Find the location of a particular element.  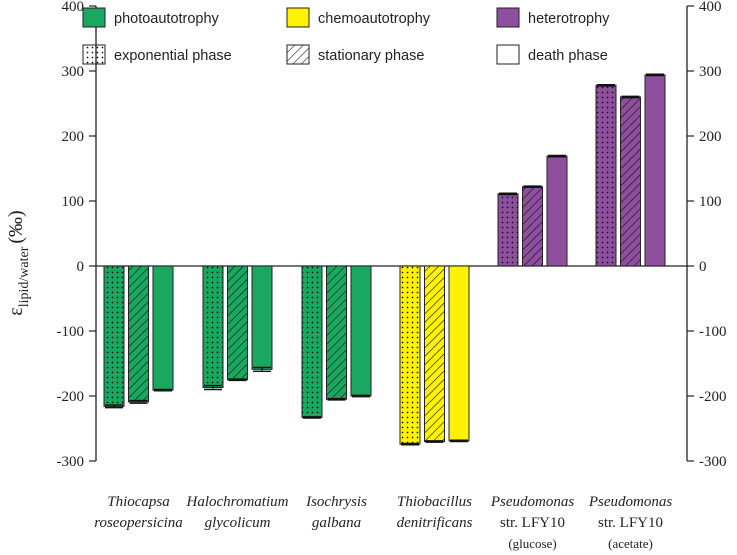

y-axis-title: εlipid/water (‰) is located at coordinates (18, 262).